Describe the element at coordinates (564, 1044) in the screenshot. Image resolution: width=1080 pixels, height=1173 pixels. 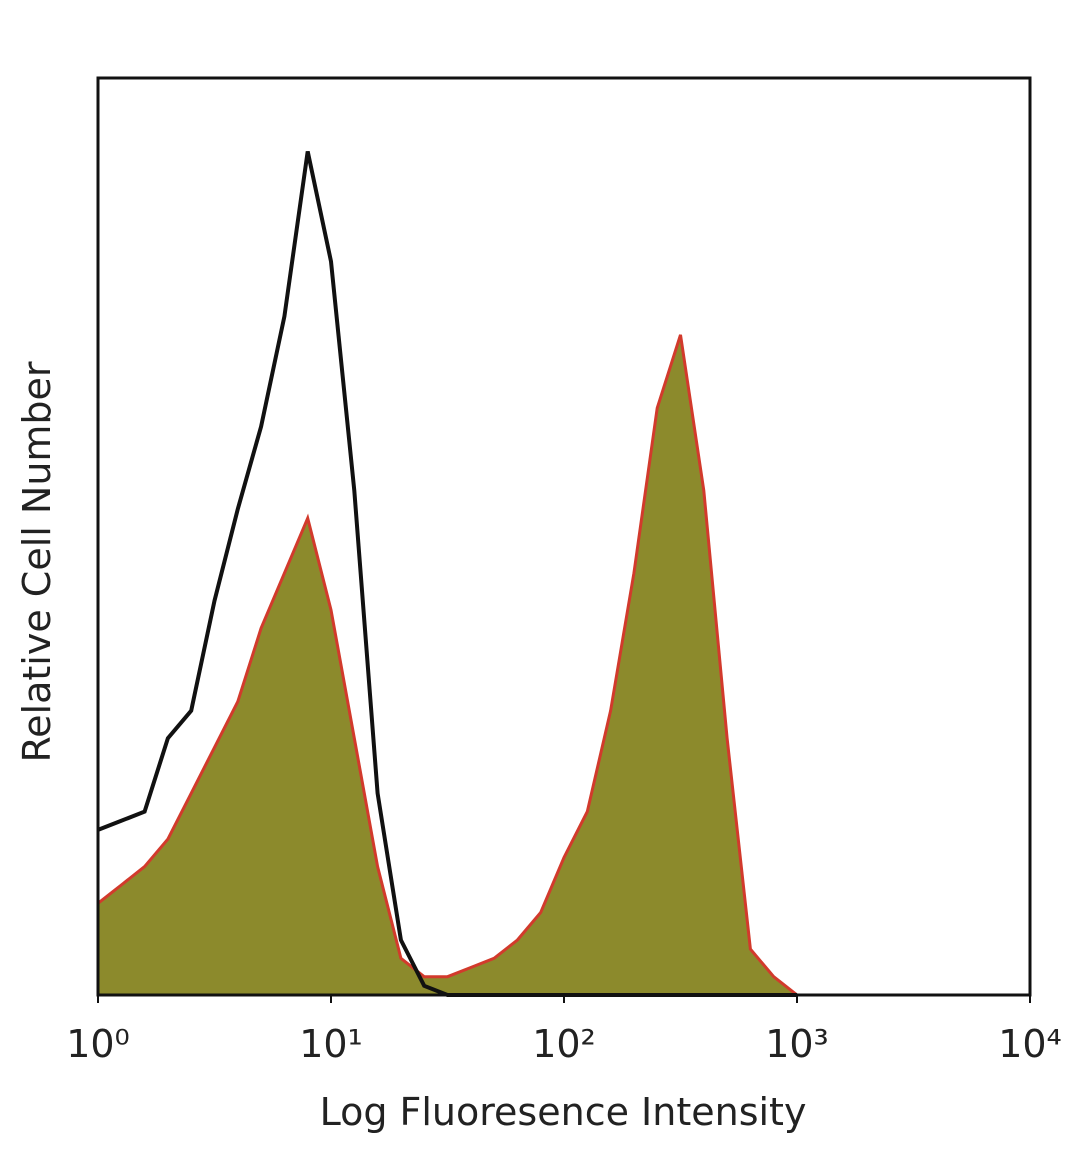
I see `x-tick-label: 10²` at that location.